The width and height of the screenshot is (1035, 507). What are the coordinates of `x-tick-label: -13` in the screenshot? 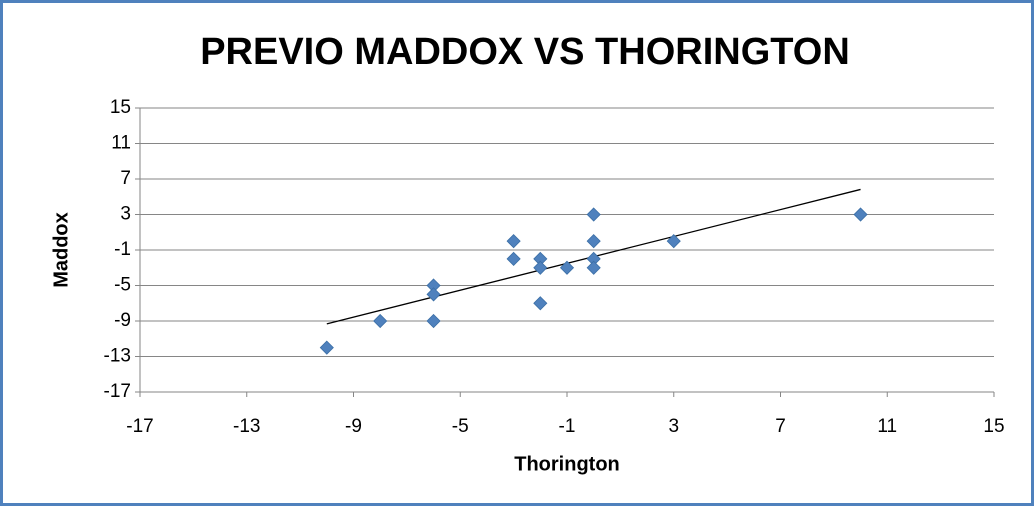 It's located at (246, 426).